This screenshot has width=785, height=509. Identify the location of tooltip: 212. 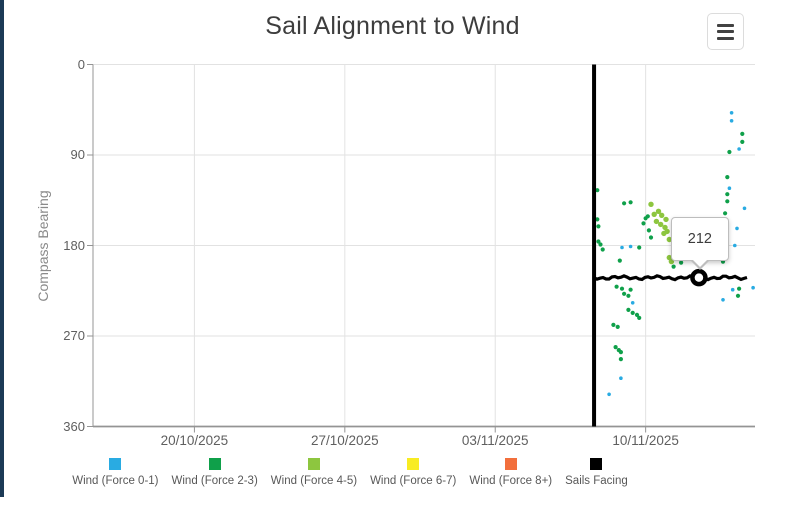
(699, 238).